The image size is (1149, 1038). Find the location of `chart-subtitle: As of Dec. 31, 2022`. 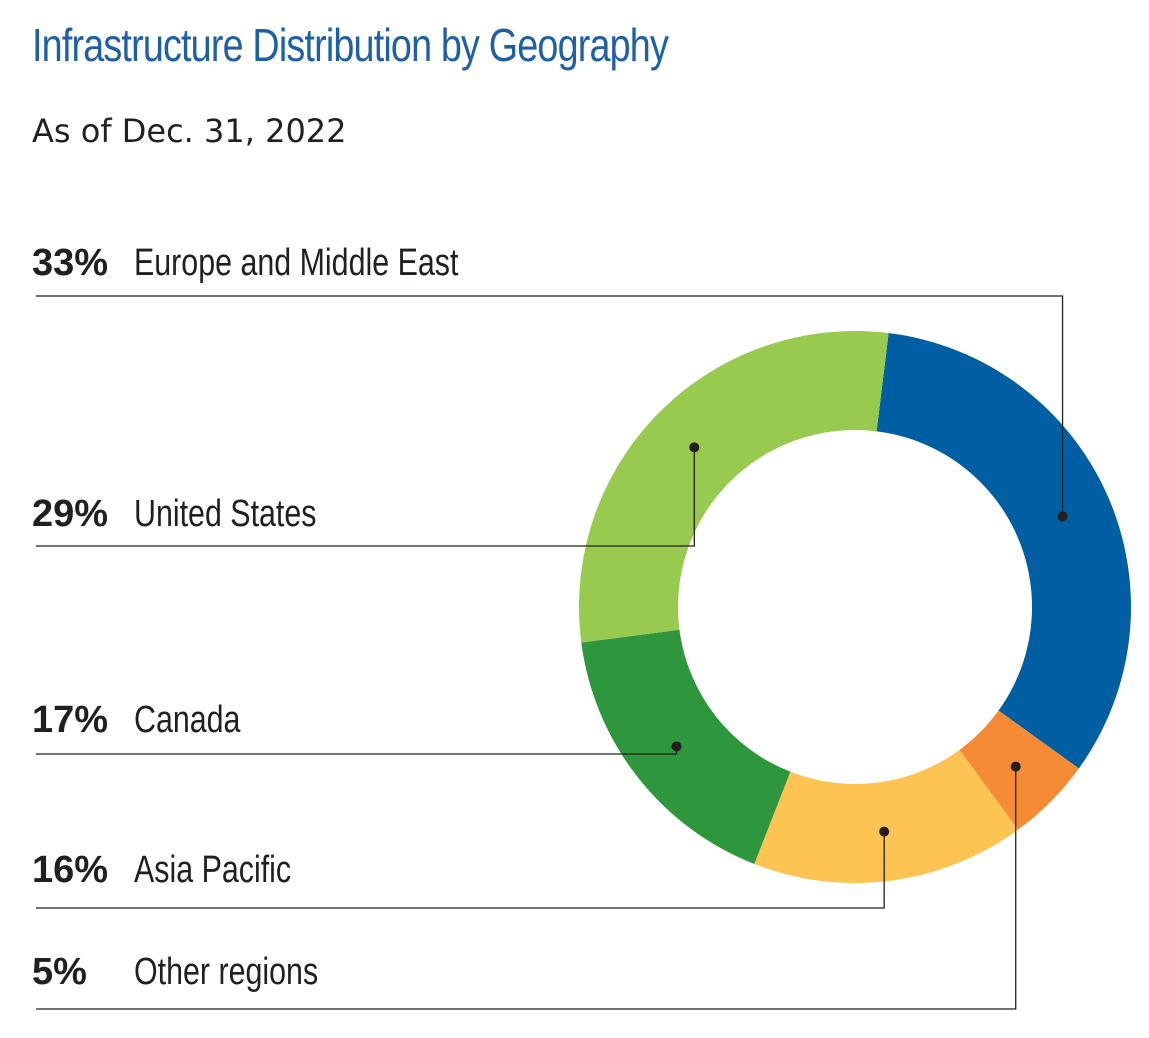

chart-subtitle: As of Dec. 31, 2022 is located at coordinates (189, 131).